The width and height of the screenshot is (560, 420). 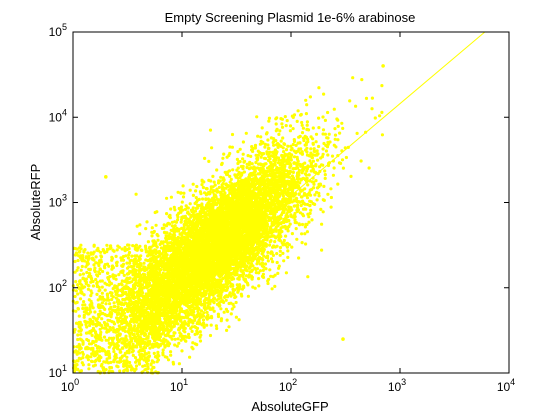 I want to click on chart-title: Empty Screening Plasmid 1e-6% arabinose, so click(x=290, y=17).